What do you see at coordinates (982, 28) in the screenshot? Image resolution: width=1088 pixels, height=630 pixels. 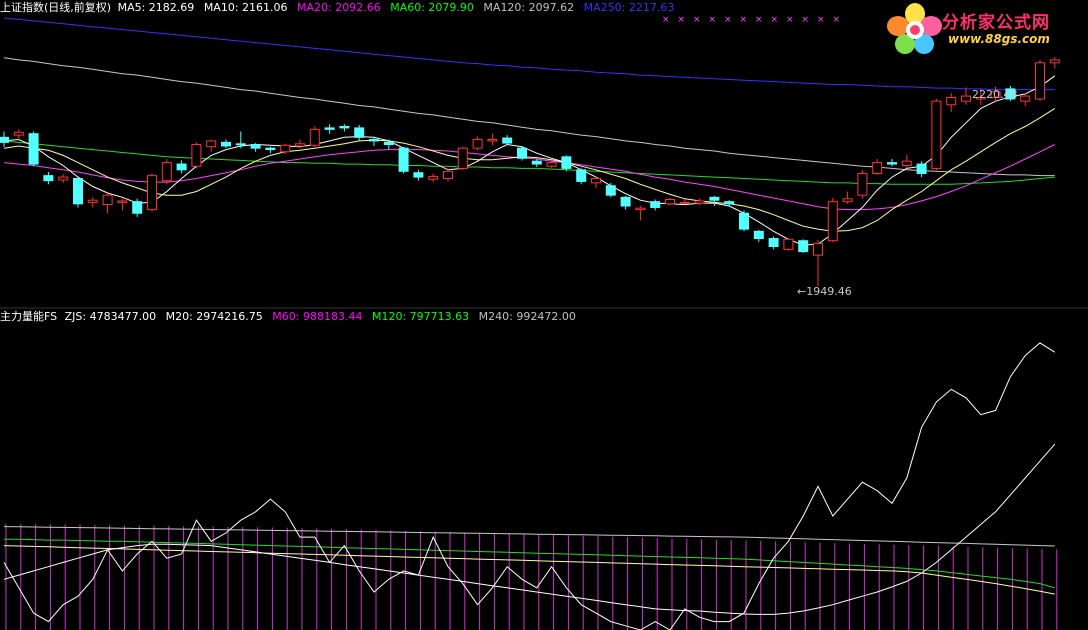 I see `site-watermark: 分析家公式网 www.88gs.com` at bounding box center [982, 28].